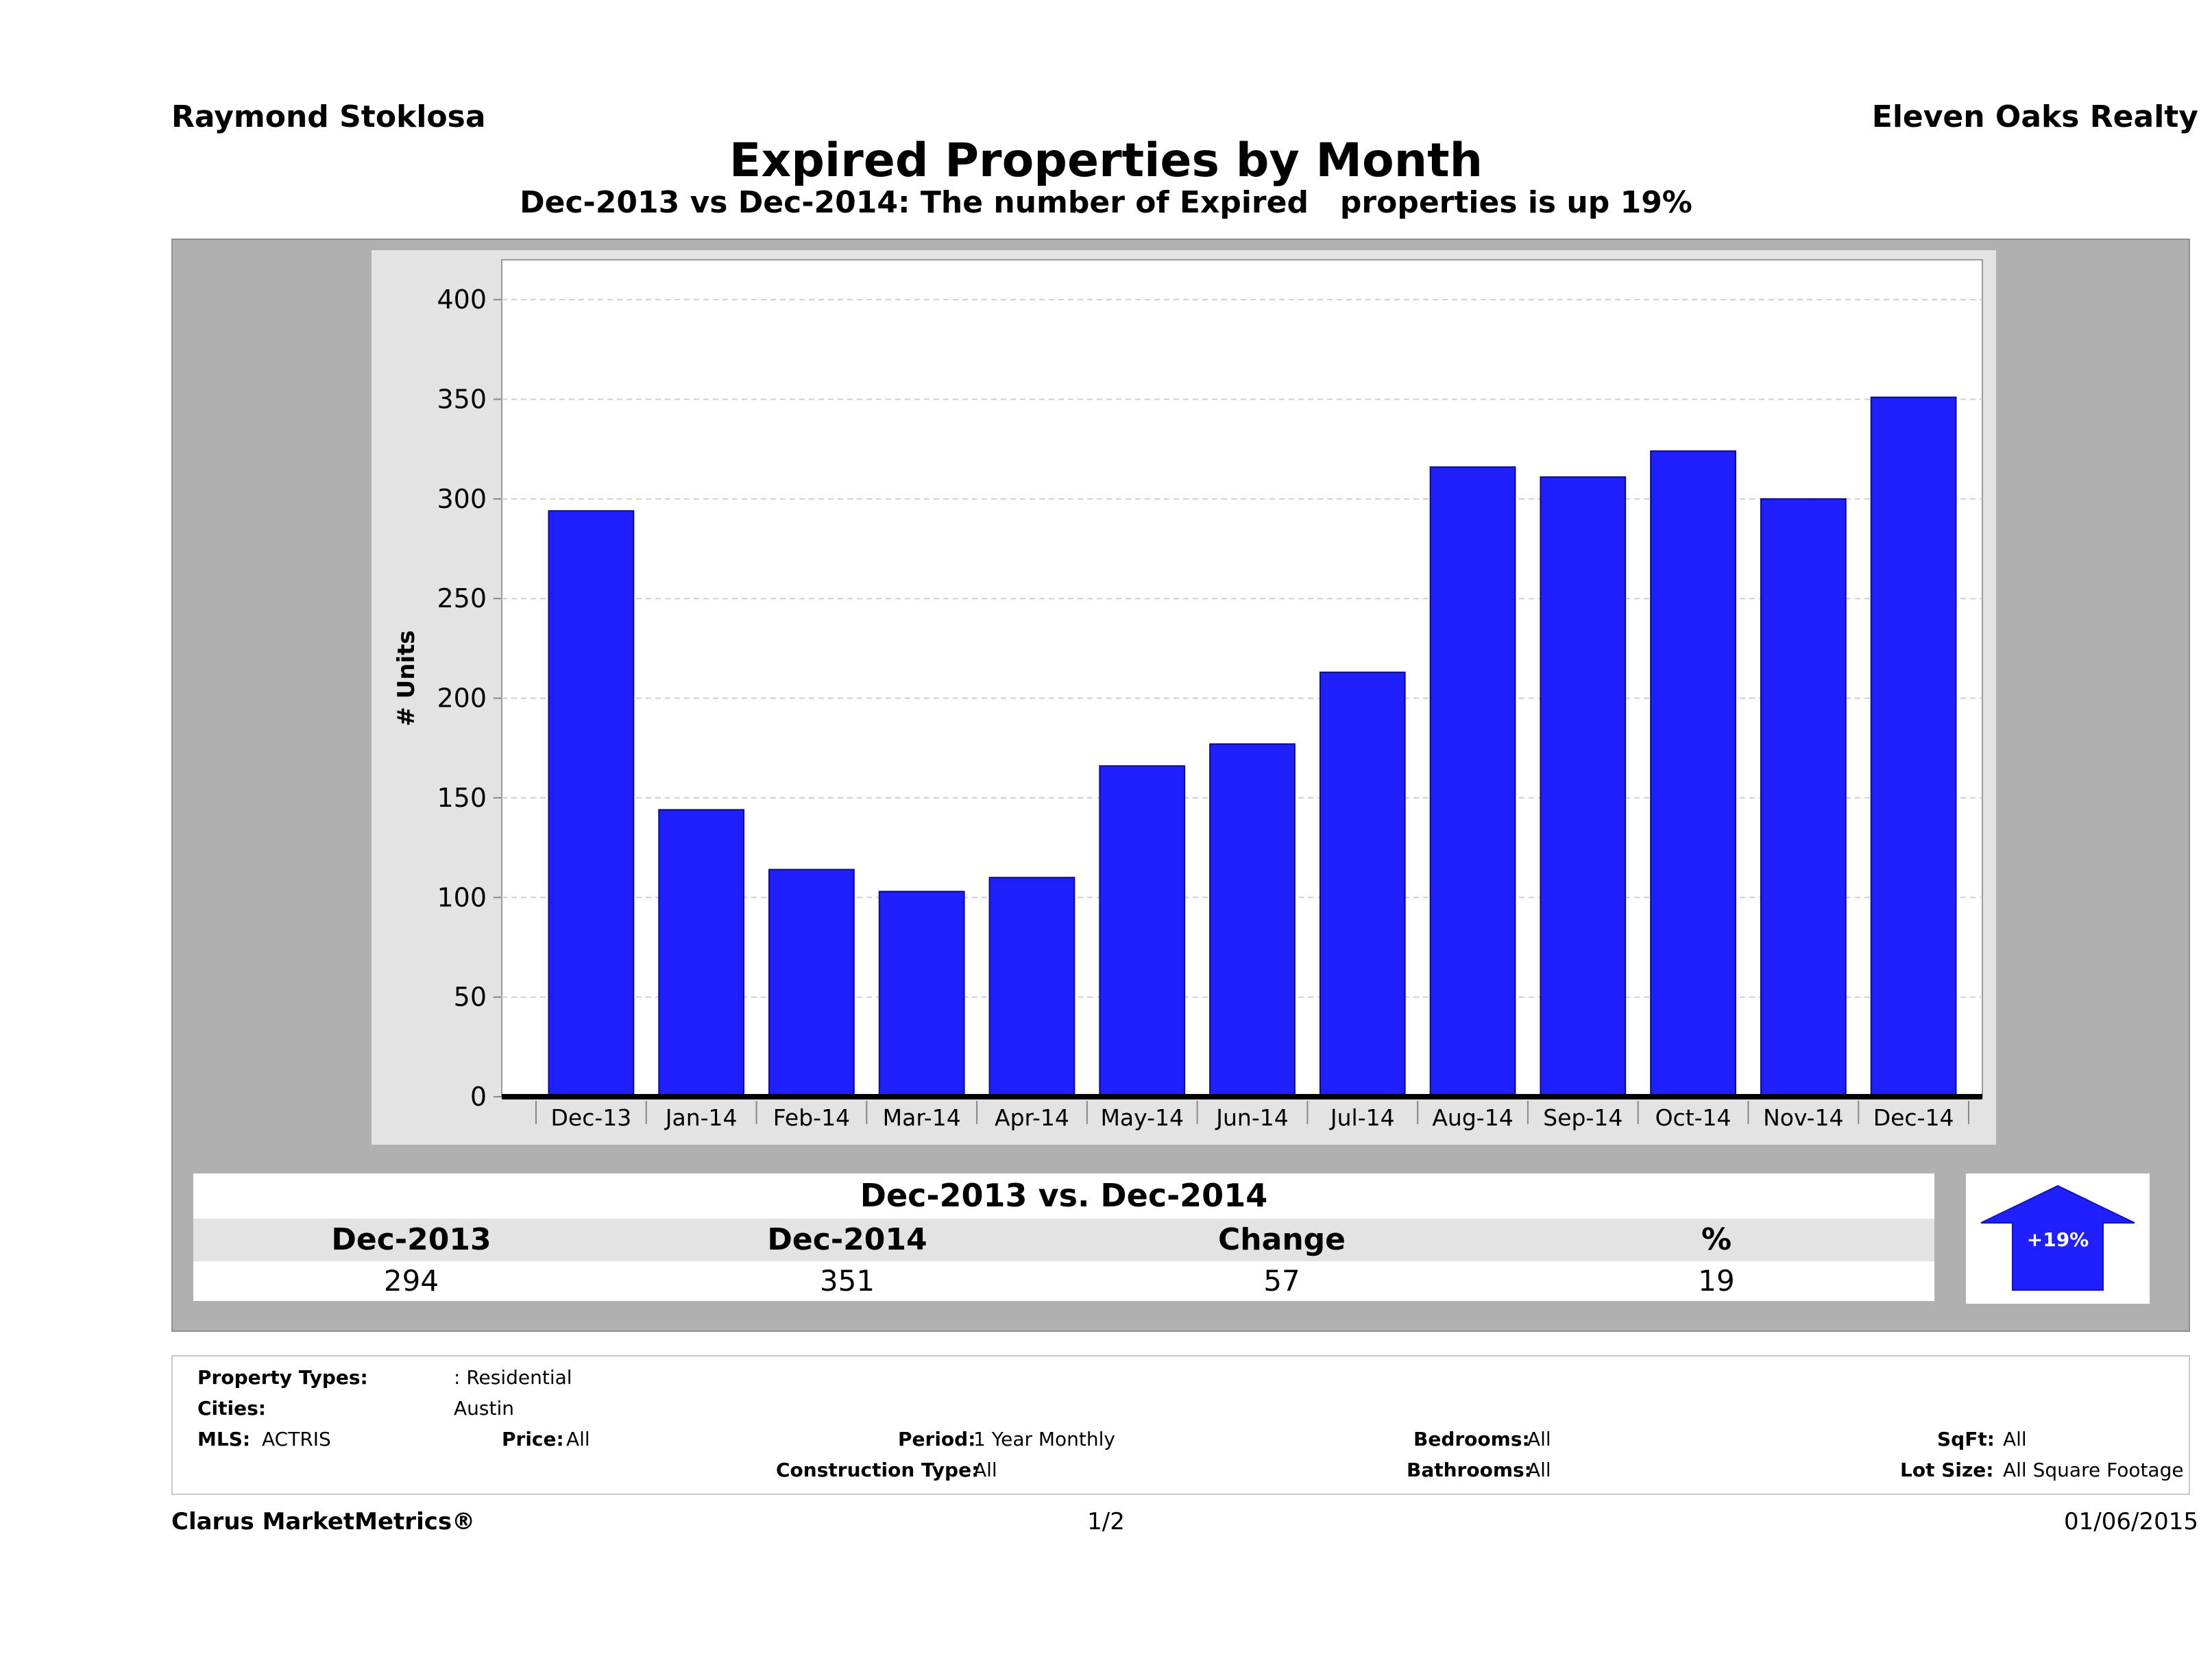 Image resolution: width=2212 pixels, height=1678 pixels. Describe the element at coordinates (1716, 1239) in the screenshot. I see `header-percent: %` at that location.